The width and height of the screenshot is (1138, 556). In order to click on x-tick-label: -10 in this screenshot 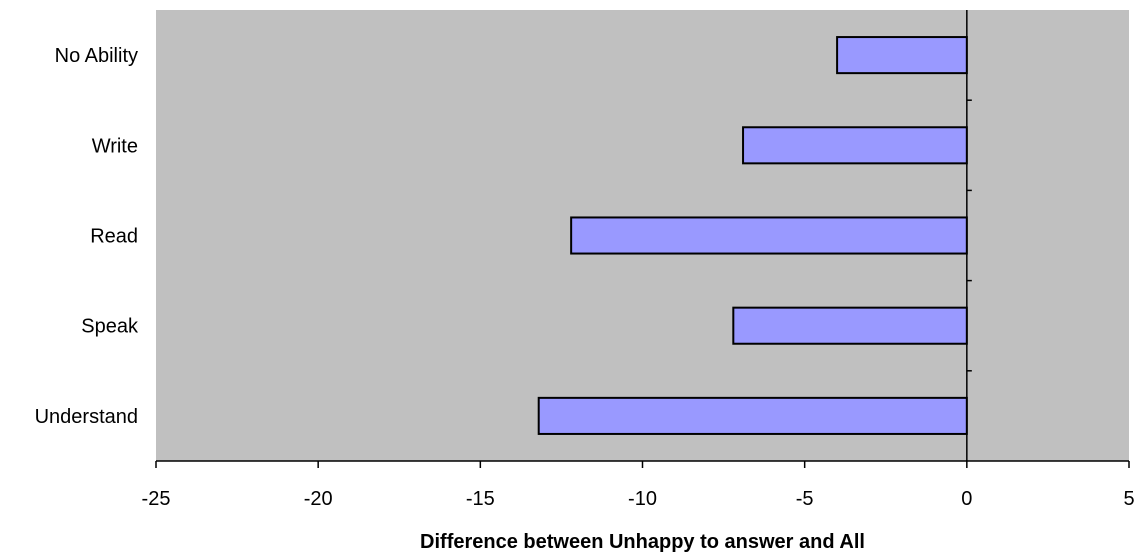, I will do `click(642, 499)`.